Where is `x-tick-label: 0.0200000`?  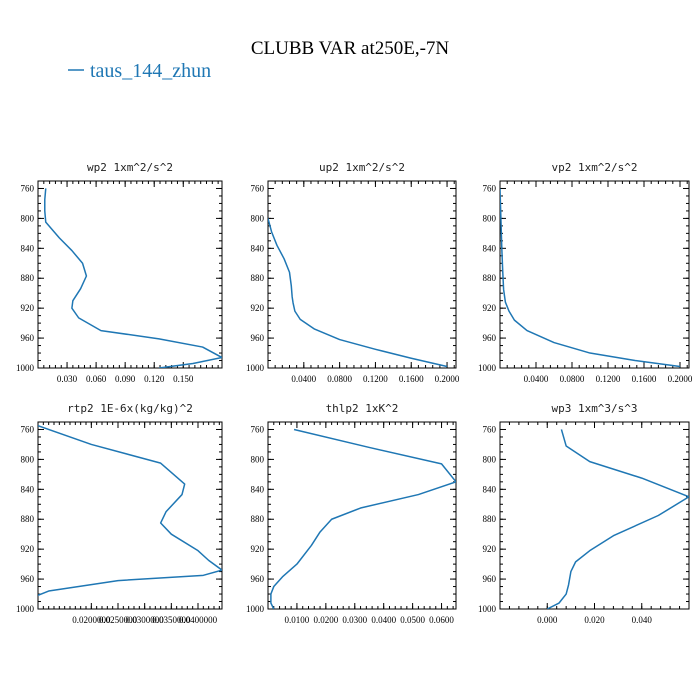
x-tick-label: 0.0200000 is located at coordinates (91, 620).